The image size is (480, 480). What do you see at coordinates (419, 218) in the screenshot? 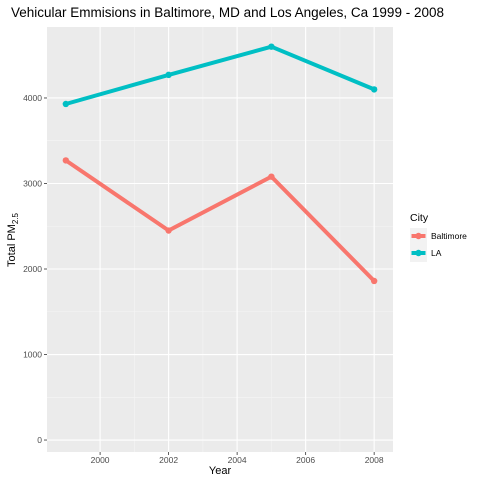
I see `legend-title: City` at bounding box center [419, 218].